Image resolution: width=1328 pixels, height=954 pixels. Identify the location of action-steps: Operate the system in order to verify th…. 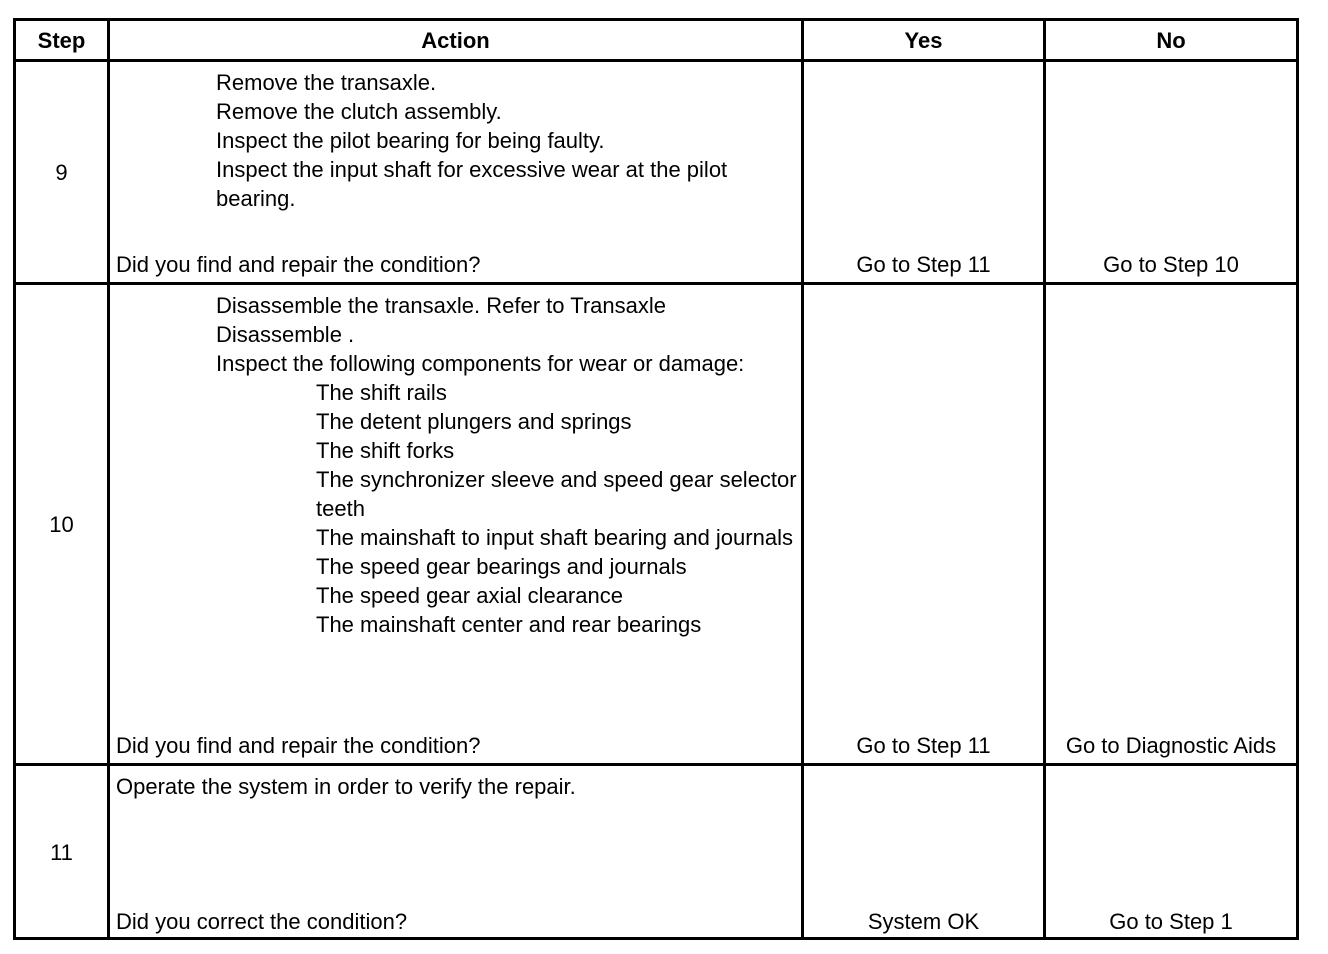
(456, 786).